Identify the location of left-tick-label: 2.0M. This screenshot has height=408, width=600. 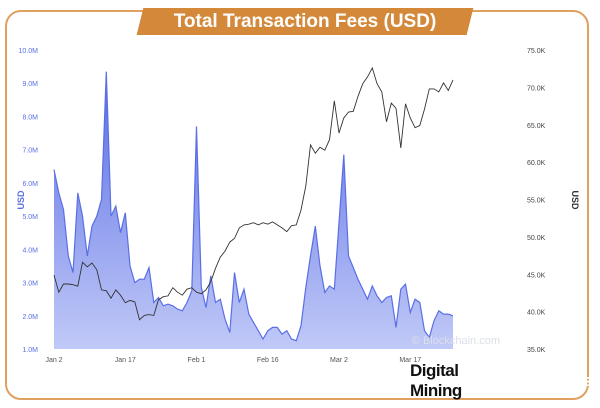
(30, 317).